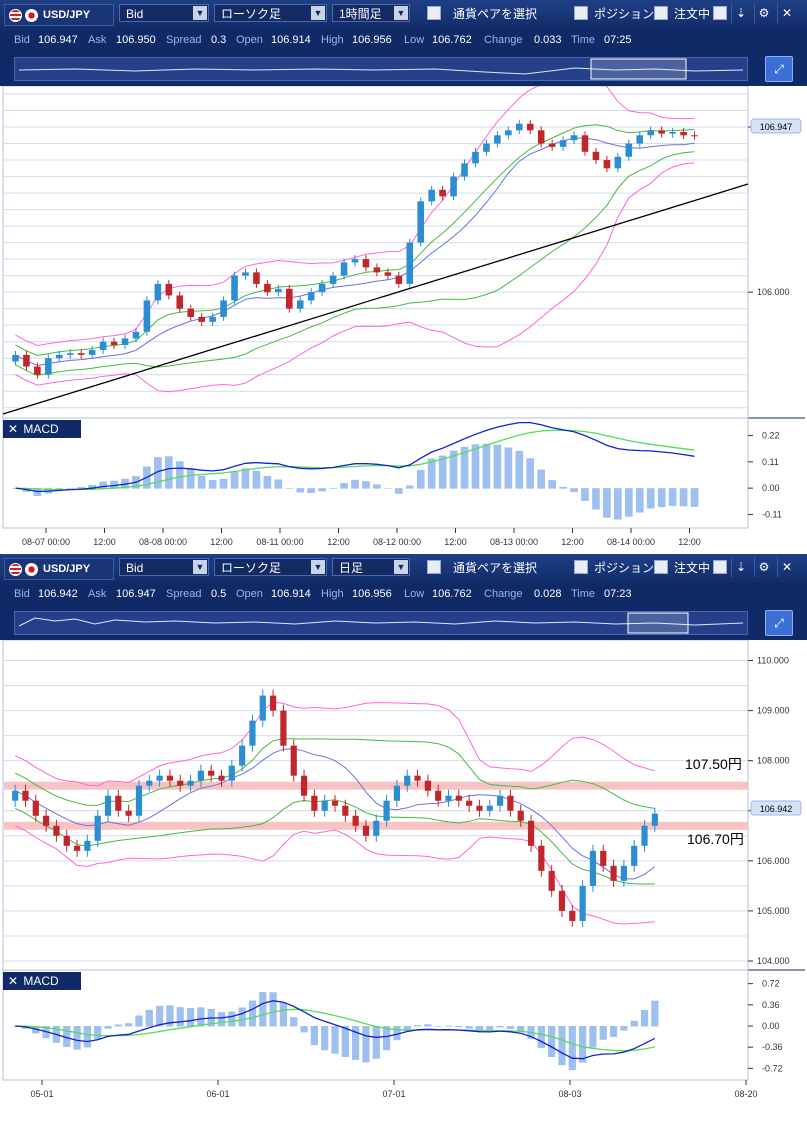  I want to click on change-label: Change, so click(503, 594).